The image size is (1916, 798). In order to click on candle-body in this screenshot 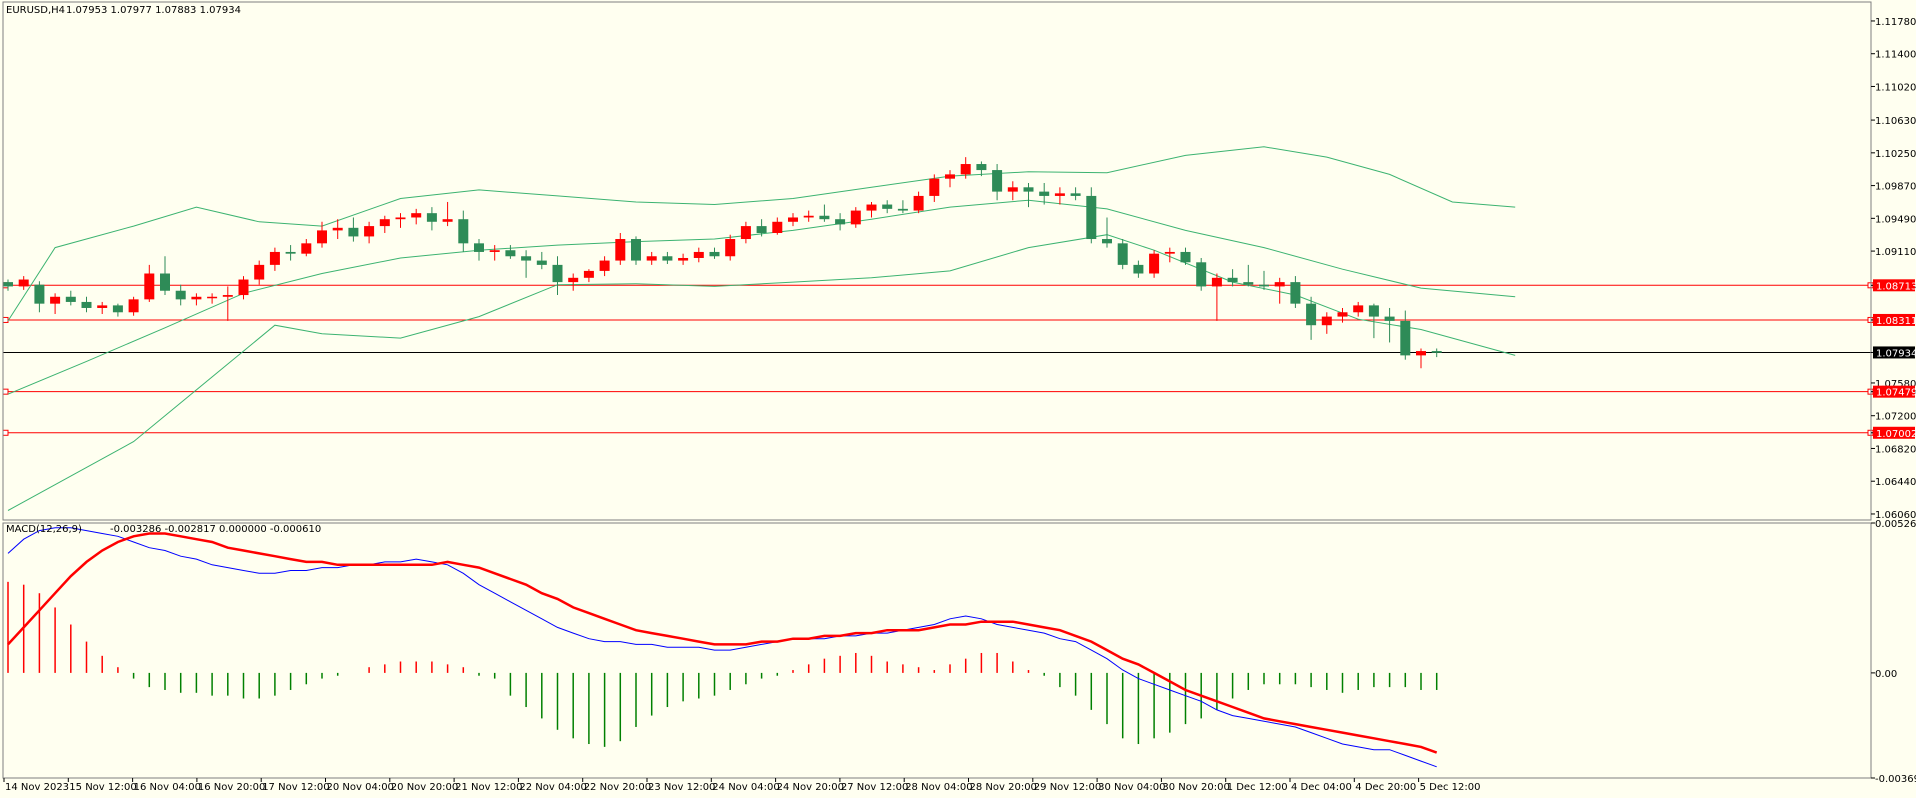, I will do `click(479, 247)`.